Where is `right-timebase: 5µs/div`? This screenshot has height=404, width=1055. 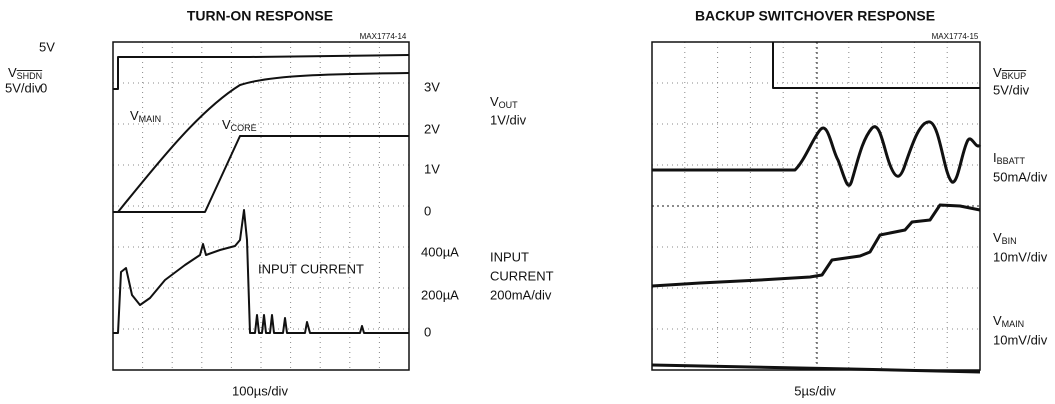 right-timebase: 5µs/div is located at coordinates (815, 390).